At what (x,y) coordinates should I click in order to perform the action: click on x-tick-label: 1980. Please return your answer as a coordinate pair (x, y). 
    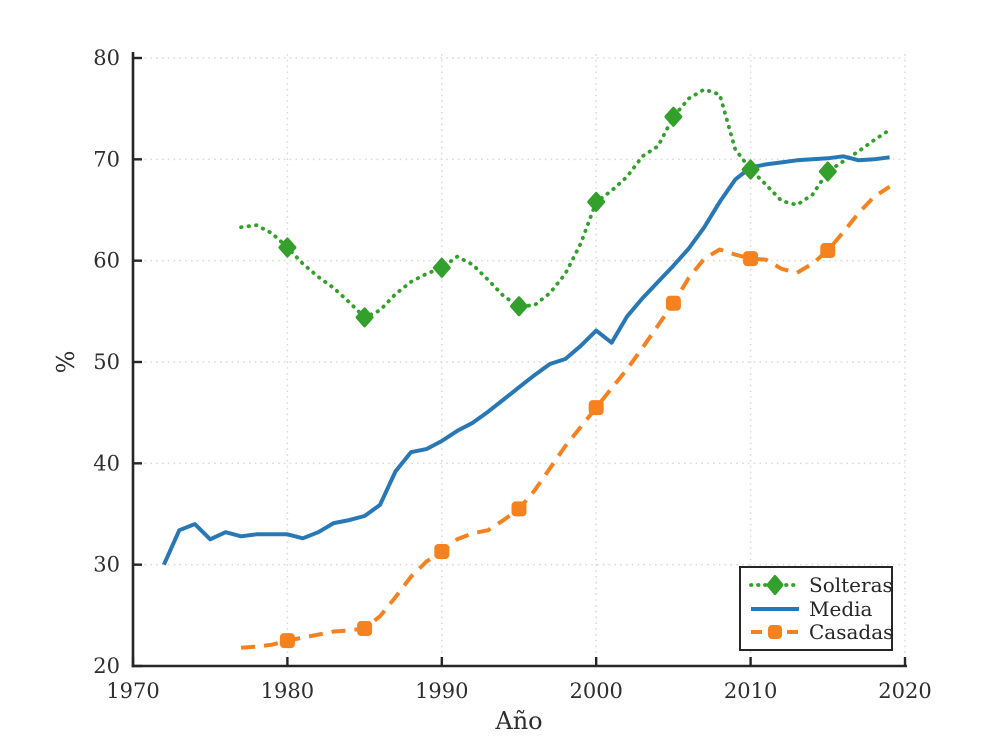
    Looking at the image, I should click on (287, 691).